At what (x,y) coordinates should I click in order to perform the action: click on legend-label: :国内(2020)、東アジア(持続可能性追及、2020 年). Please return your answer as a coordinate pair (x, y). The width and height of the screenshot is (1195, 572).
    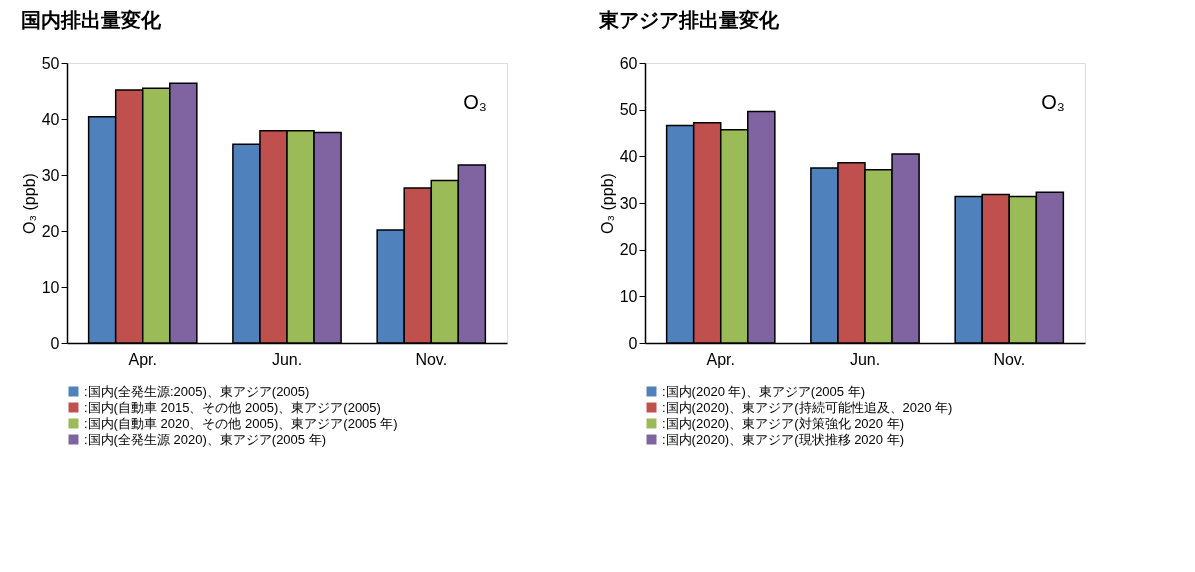
    Looking at the image, I should click on (807, 407).